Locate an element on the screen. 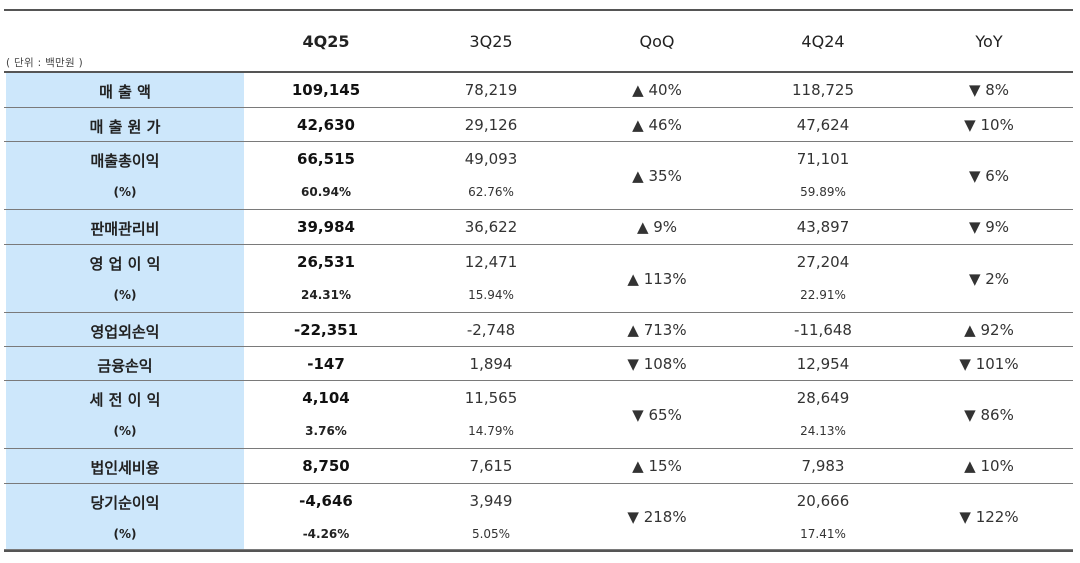 The image size is (1080, 563). value-4q24: 28,649 is located at coordinates (823, 398).